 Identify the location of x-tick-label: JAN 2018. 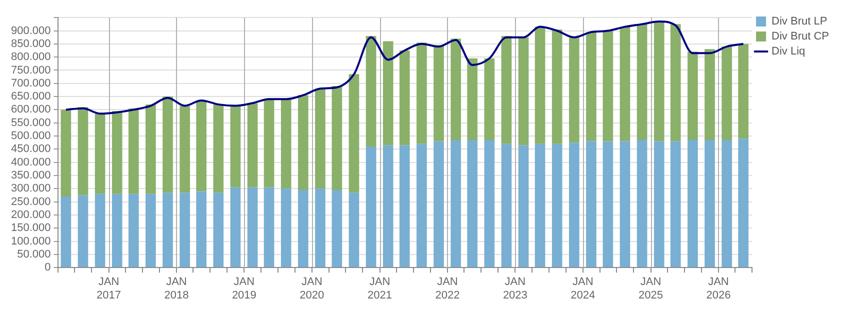
(176, 289).